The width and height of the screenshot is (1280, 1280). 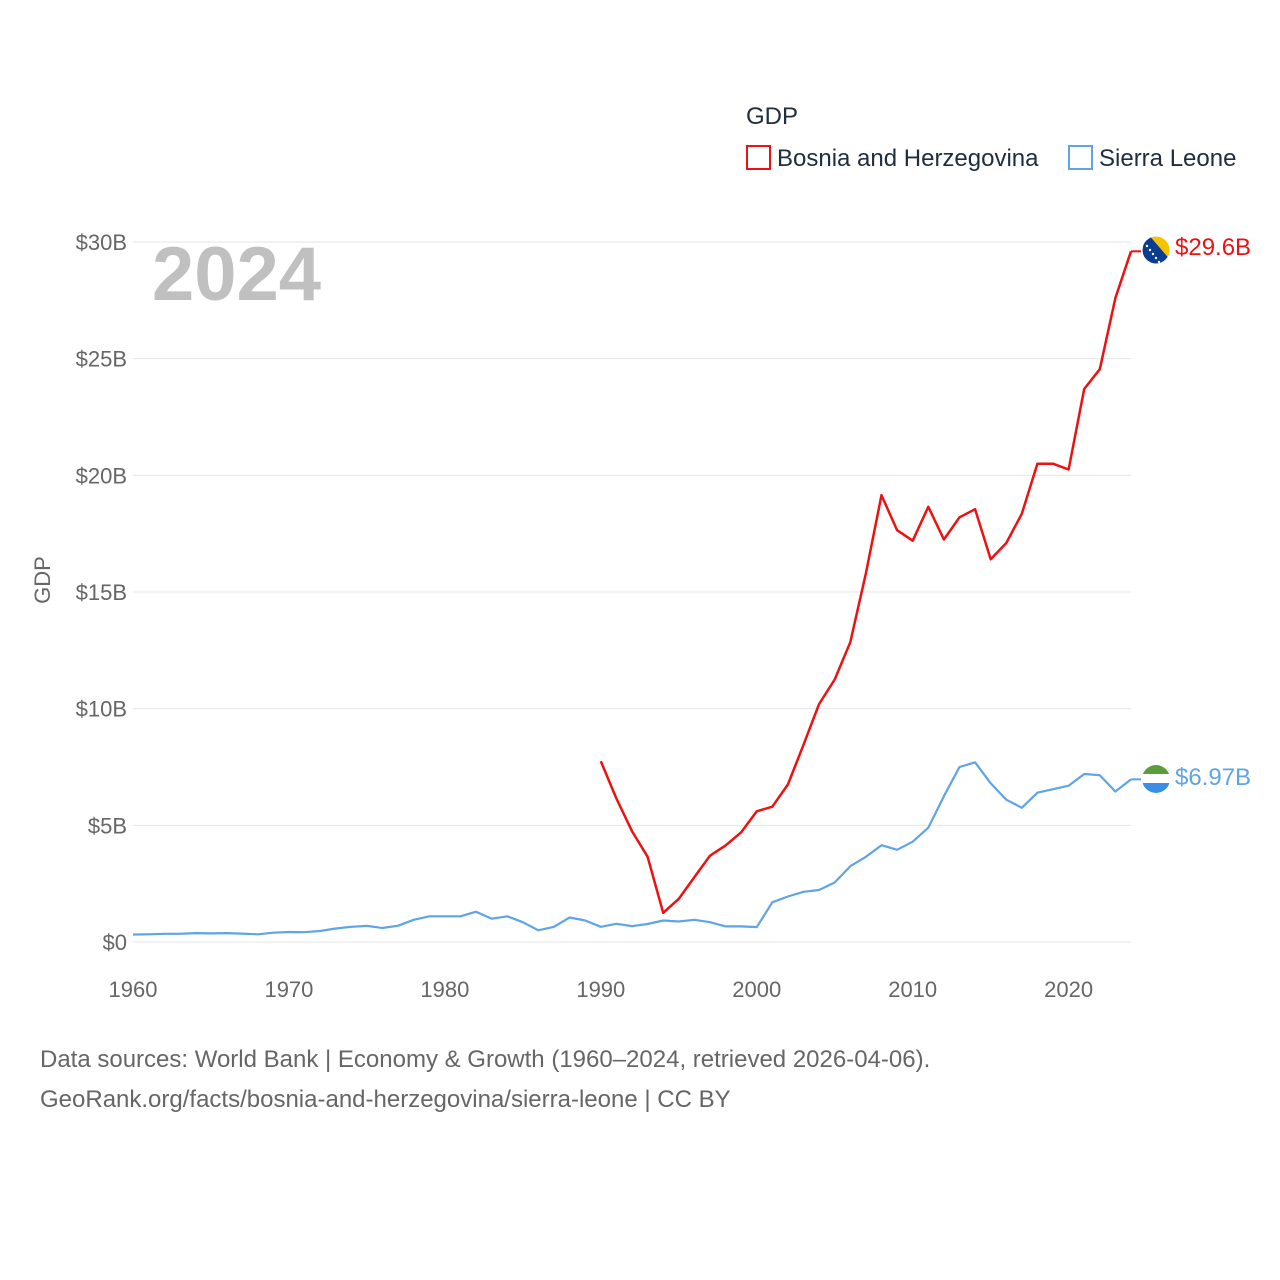 What do you see at coordinates (1080, 157) in the screenshot?
I see `legend-swatch-sierra-leone` at bounding box center [1080, 157].